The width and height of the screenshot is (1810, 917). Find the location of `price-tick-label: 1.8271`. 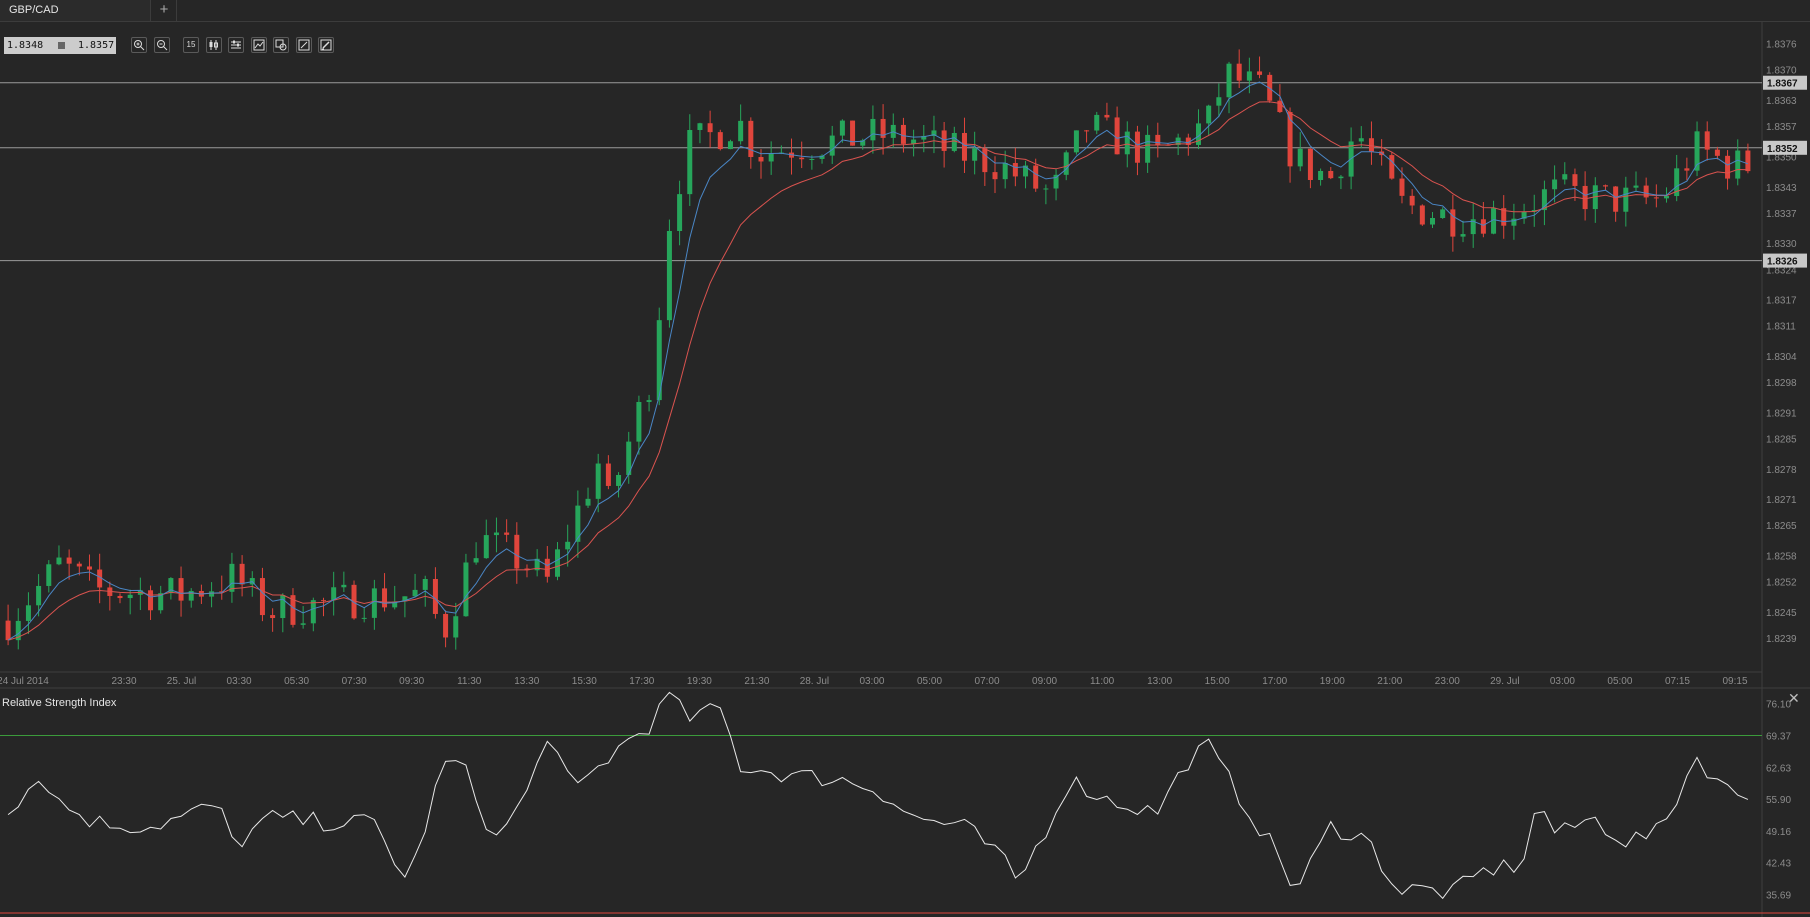

price-tick-label: 1.8271 is located at coordinates (1781, 500).